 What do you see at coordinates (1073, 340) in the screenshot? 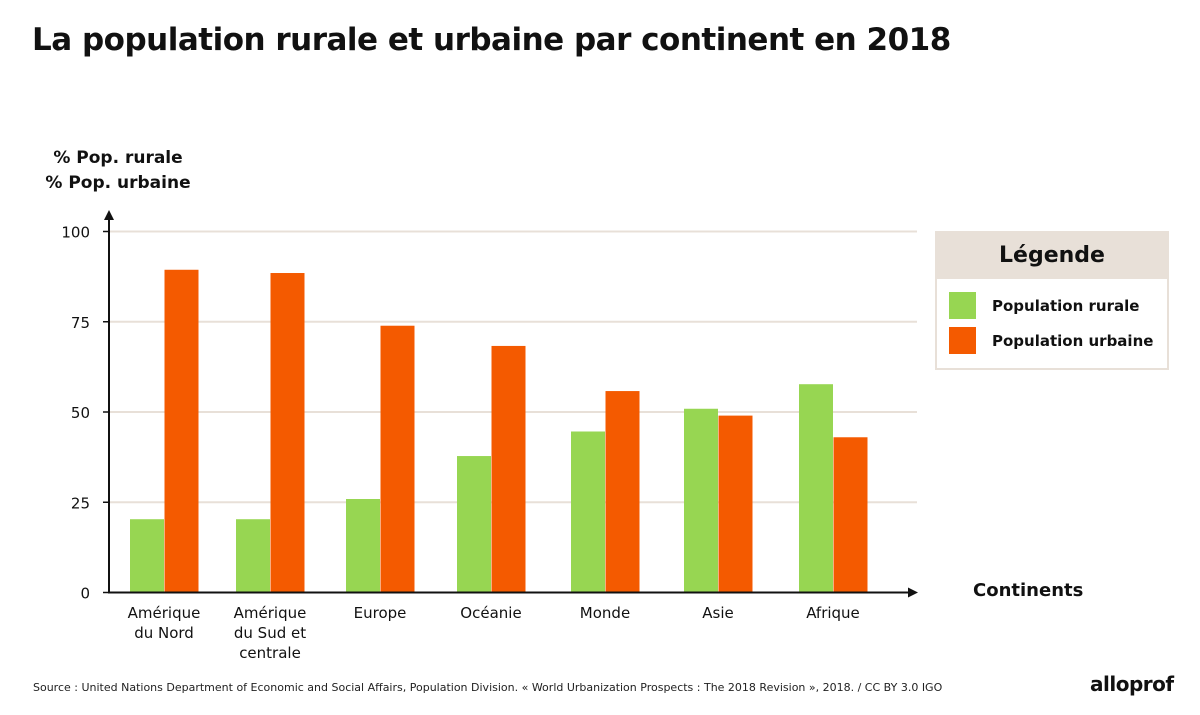
I see `legend-label-urban: Population urbaine` at bounding box center [1073, 340].